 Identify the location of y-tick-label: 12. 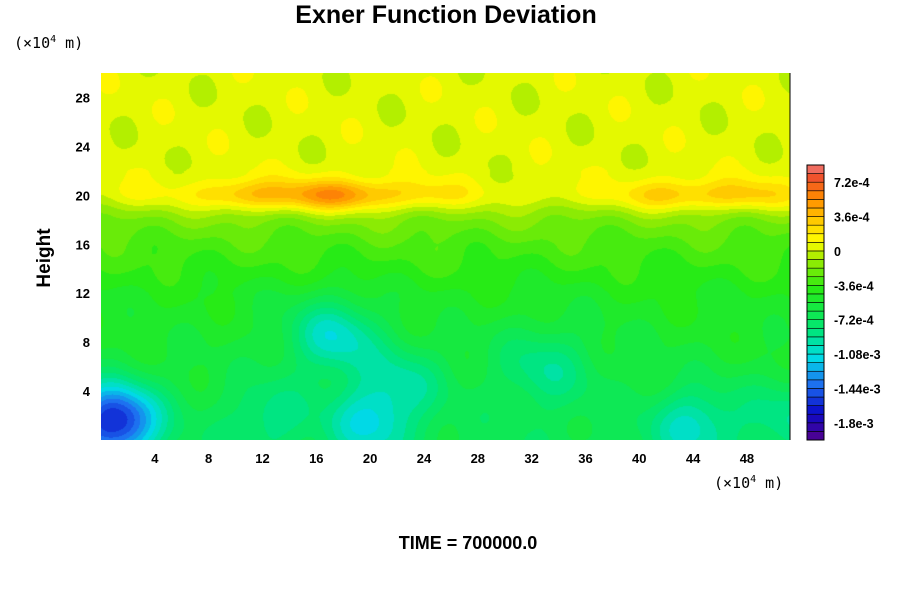
(83, 293).